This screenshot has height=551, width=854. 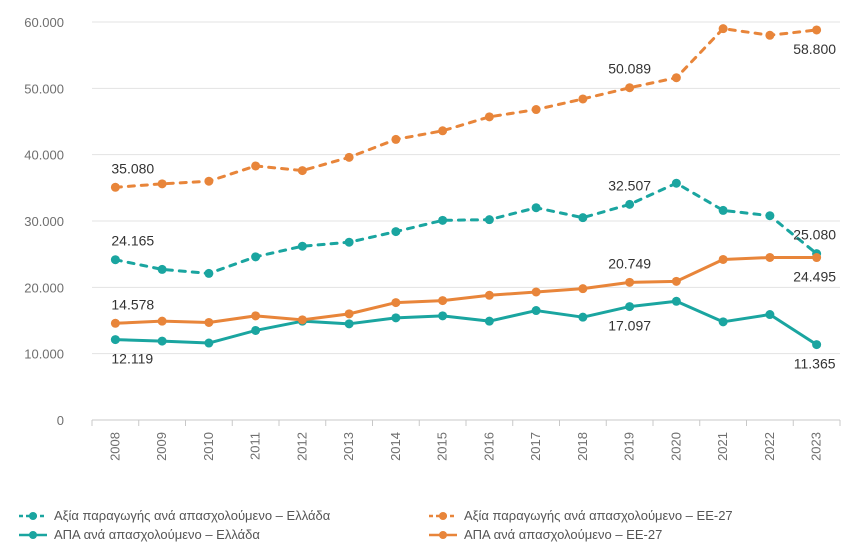 I want to click on y-tick-label: 60.000, so click(x=44, y=22).